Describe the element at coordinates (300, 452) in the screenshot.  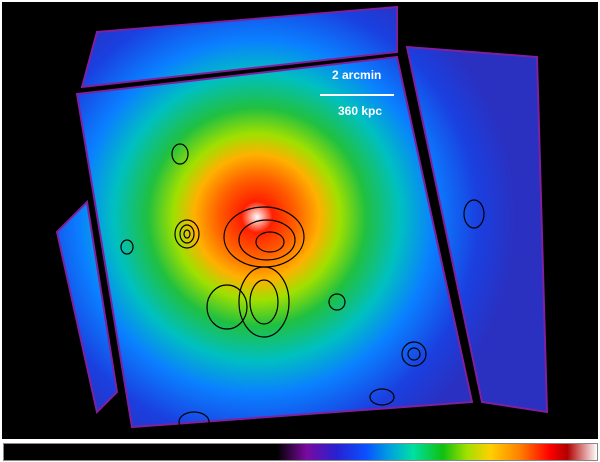
I see `colorbar` at that location.